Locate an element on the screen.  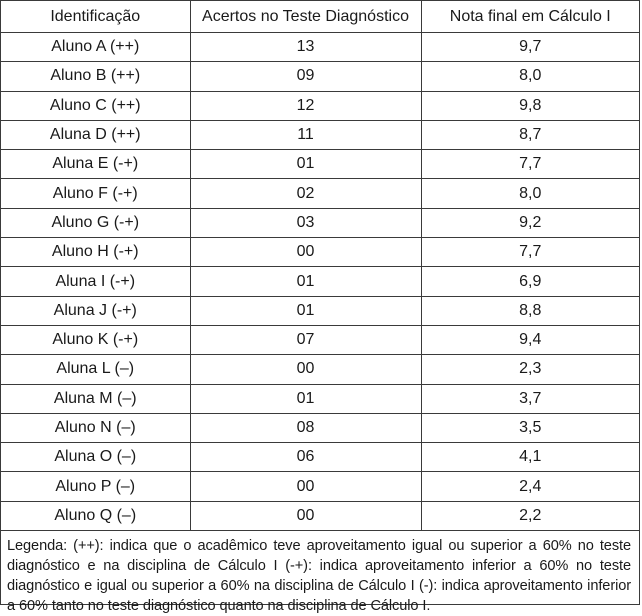
cell-final-grade: 6,9 is located at coordinates (529, 281).